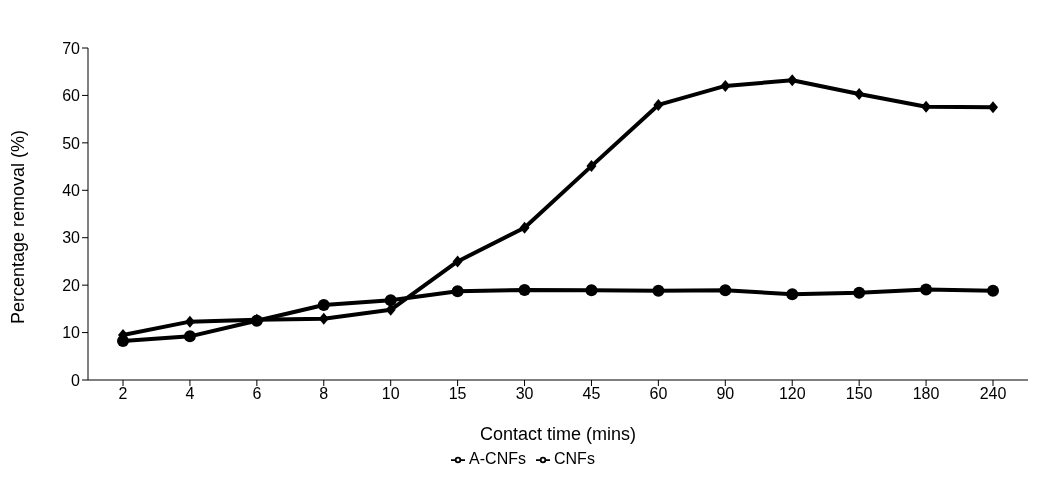  Describe the element at coordinates (859, 394) in the screenshot. I see `x-tick-label: 150` at that location.